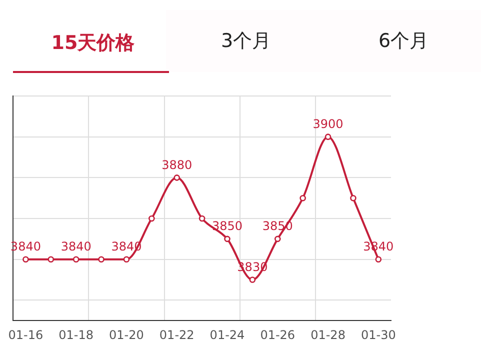  What do you see at coordinates (403, 41) in the screenshot?
I see `text: 6个月` at bounding box center [403, 41].